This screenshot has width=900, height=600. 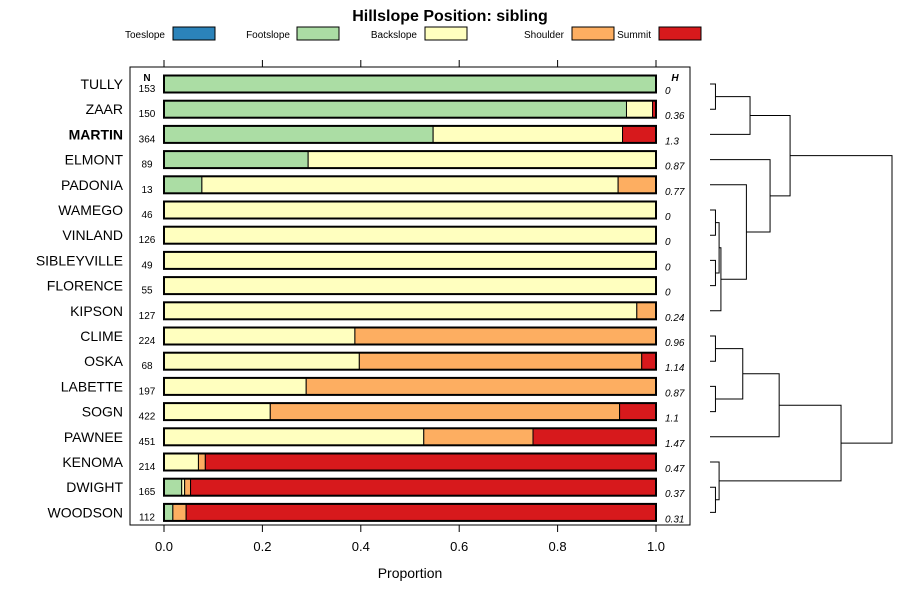 I want to click on n-value: 49, so click(x=147, y=265).